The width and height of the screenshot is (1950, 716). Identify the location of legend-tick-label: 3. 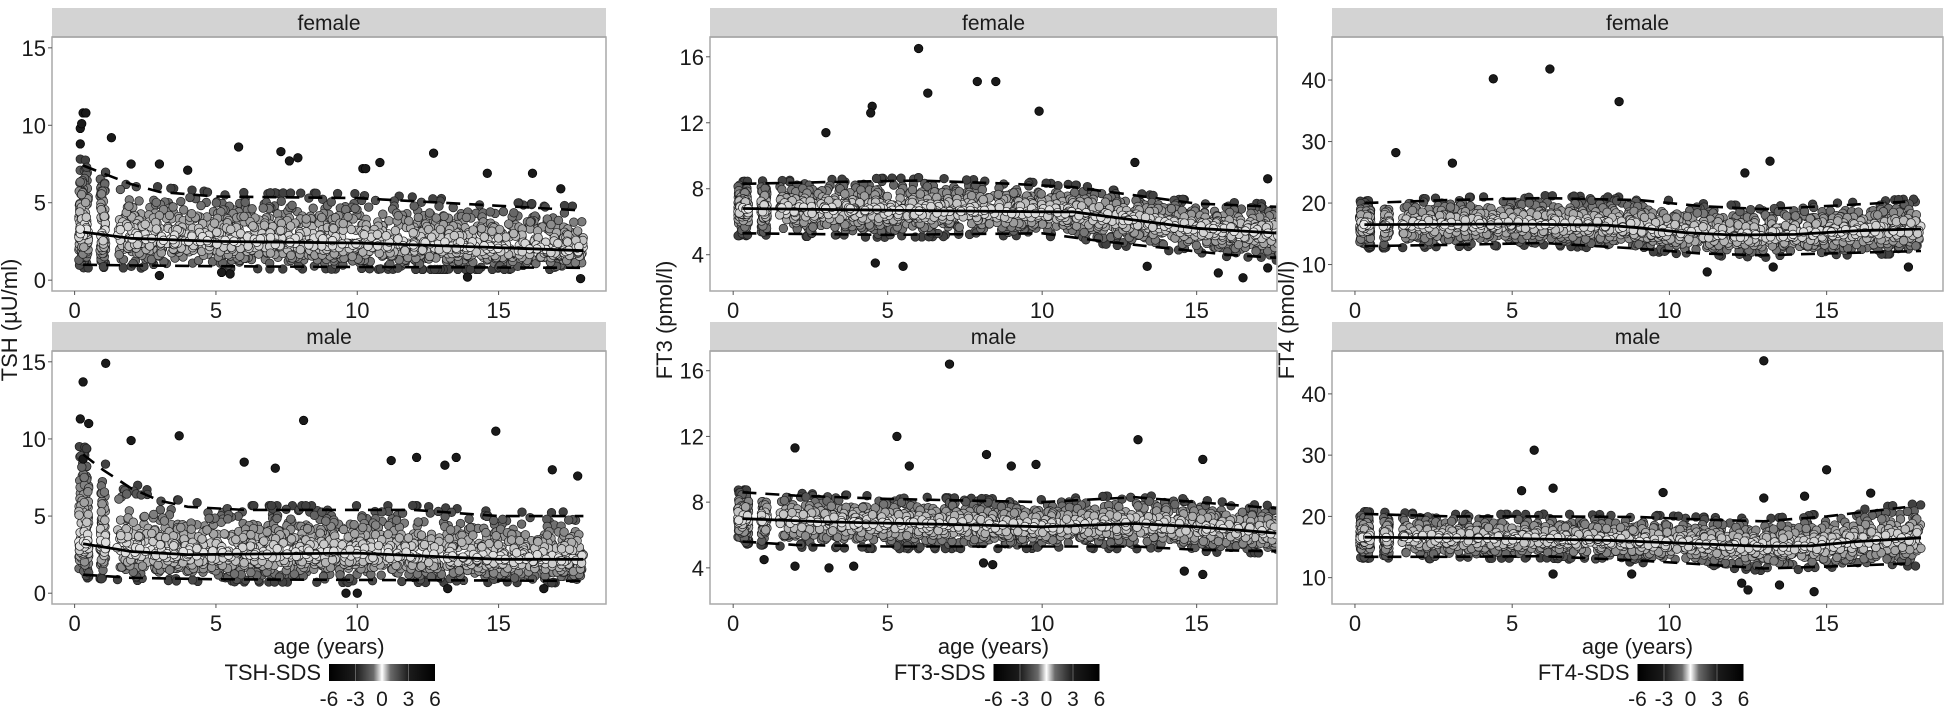
(409, 699).